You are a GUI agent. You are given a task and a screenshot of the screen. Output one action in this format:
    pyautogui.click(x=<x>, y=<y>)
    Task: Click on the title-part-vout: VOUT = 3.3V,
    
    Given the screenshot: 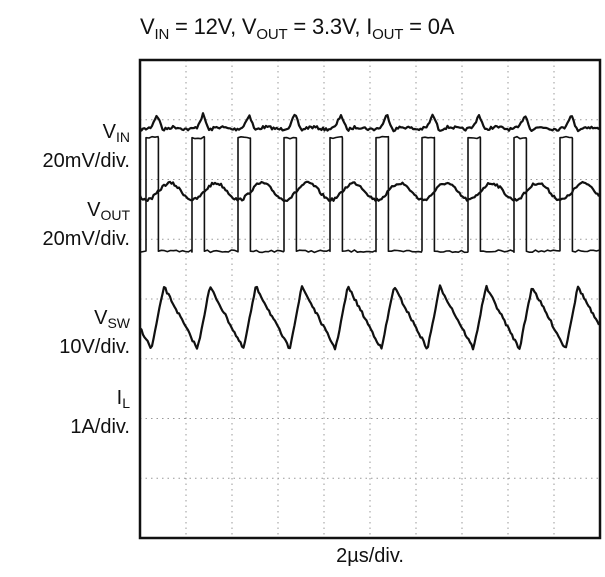 What is the action you would take?
    pyautogui.click(x=304, y=28)
    